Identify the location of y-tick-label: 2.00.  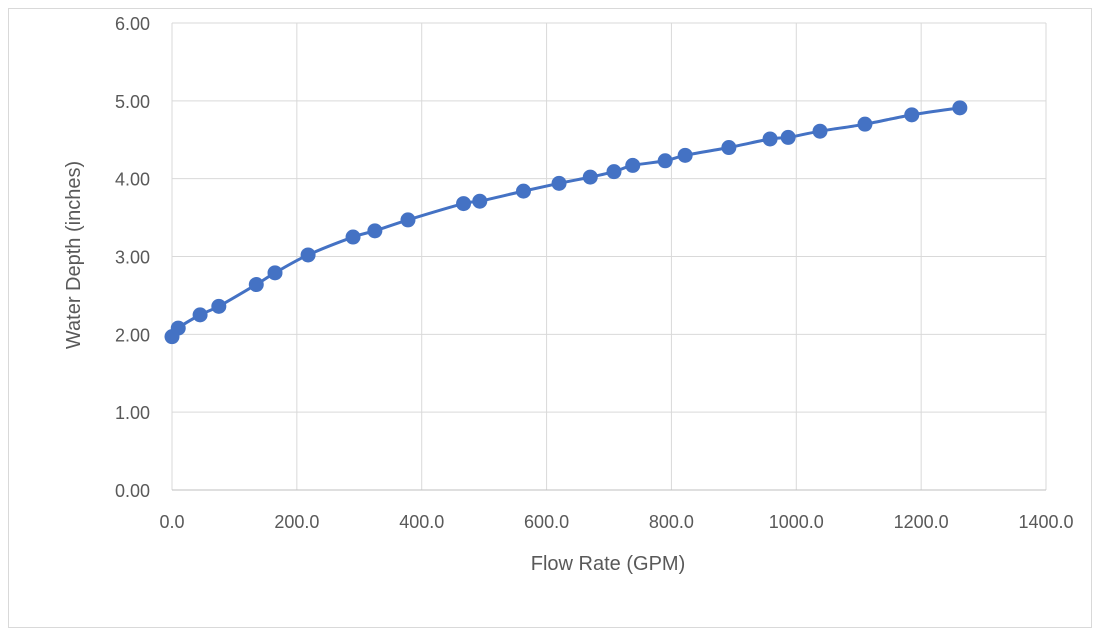
(132, 335).